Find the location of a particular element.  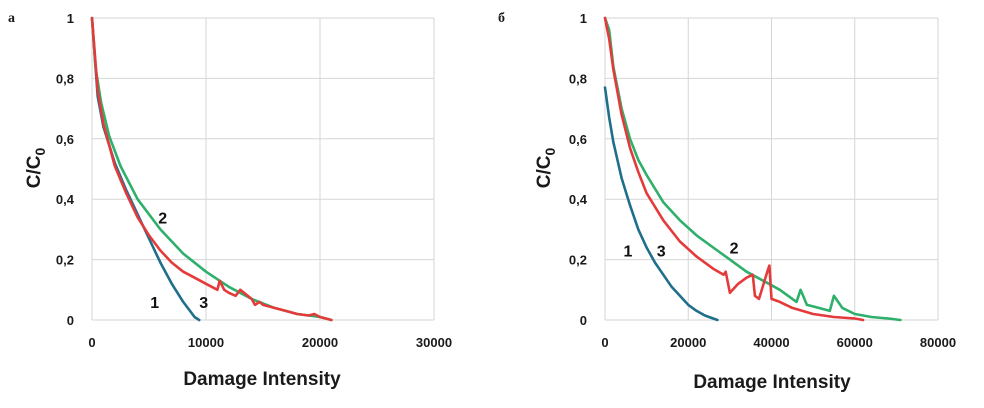

x-tick-label: 80000 is located at coordinates (938, 342).